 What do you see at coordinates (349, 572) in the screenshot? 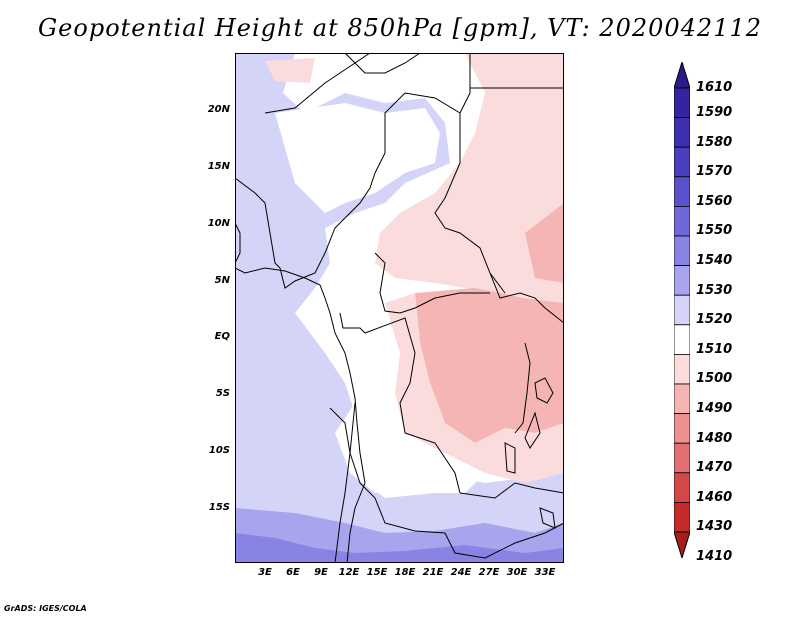
I see `lon-label-12e: 12E` at bounding box center [349, 572].